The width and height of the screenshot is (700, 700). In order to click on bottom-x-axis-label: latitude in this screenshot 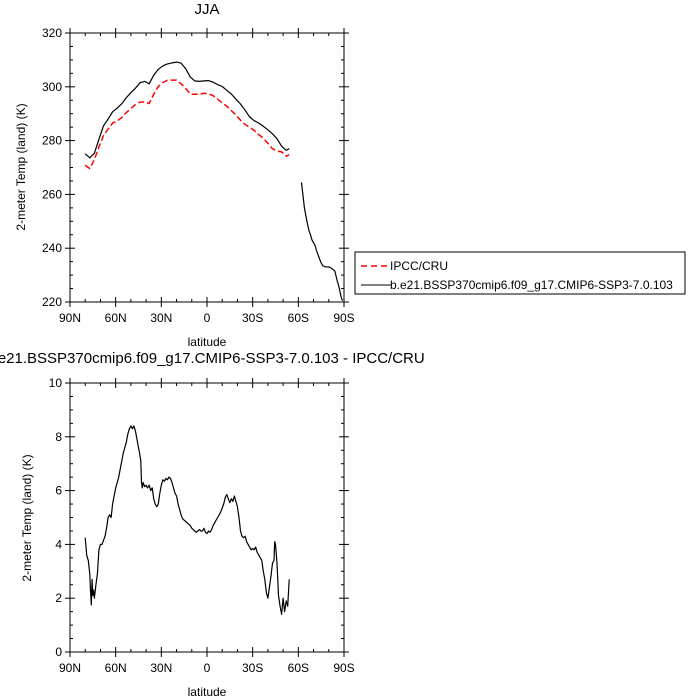, I will do `click(207, 692)`.